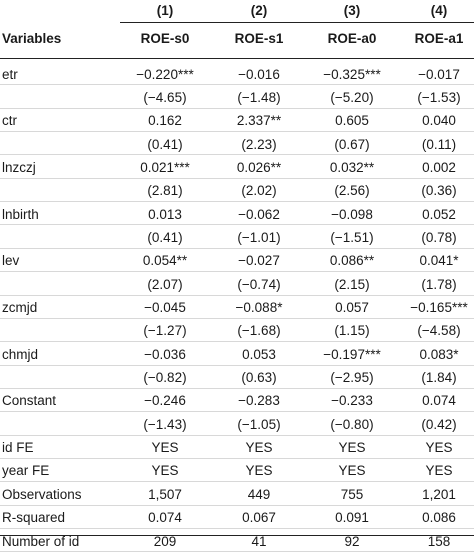 The width and height of the screenshot is (474, 553). Describe the element at coordinates (352, 331) in the screenshot. I see `table-cell: (1.15)` at that location.